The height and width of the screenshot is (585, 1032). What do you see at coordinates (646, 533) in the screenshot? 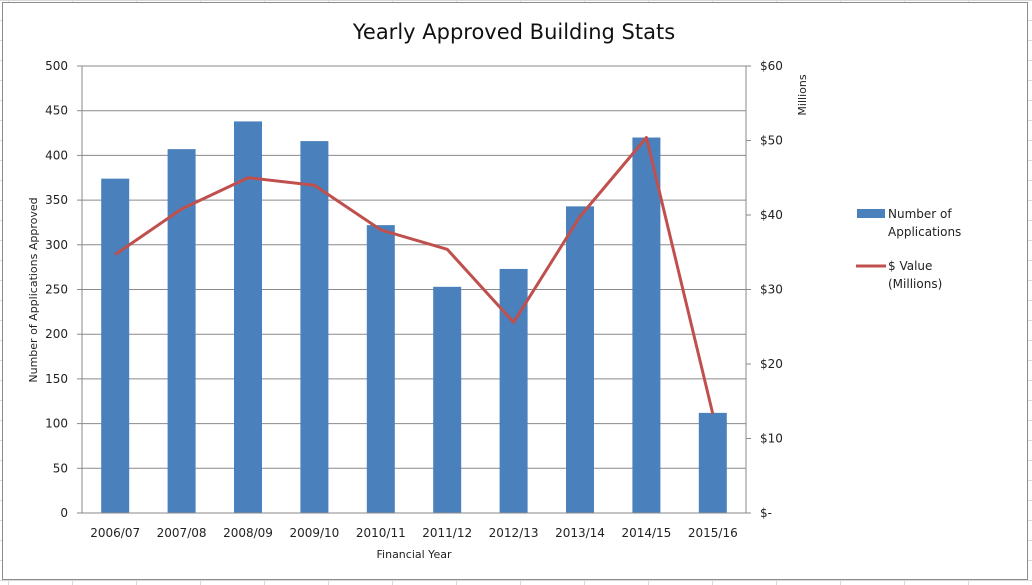
I see `x-tick-label: 2014/15` at bounding box center [646, 533].